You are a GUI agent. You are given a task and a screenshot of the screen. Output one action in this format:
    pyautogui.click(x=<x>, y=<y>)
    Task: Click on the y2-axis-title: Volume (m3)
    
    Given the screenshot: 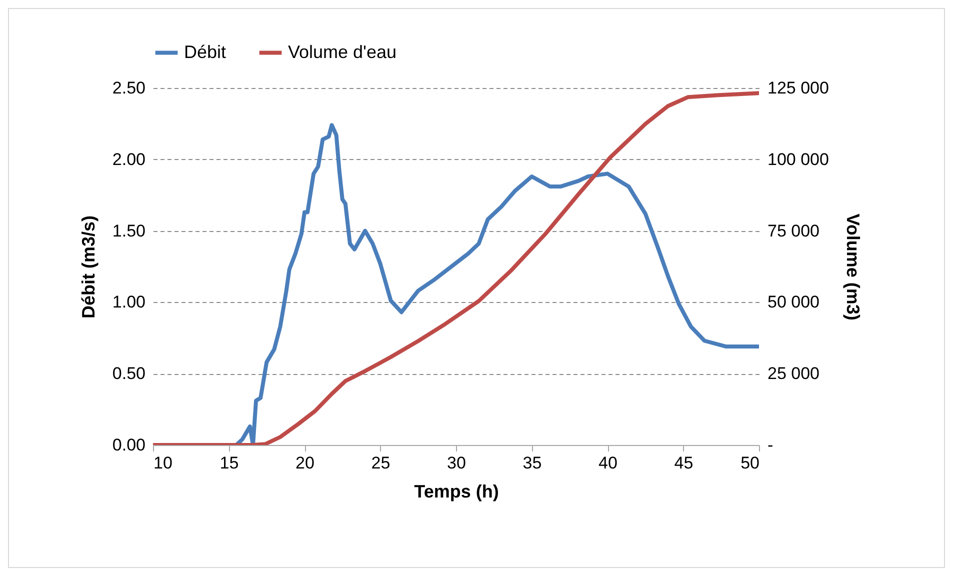 What is the action you would take?
    pyautogui.click(x=852, y=267)
    